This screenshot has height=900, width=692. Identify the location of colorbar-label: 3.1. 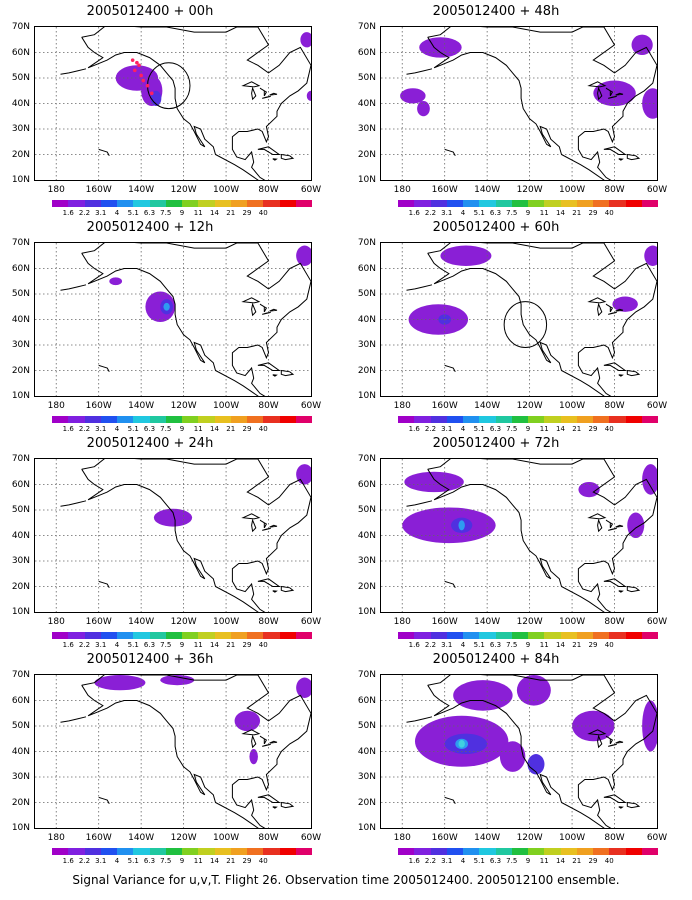
(101, 429).